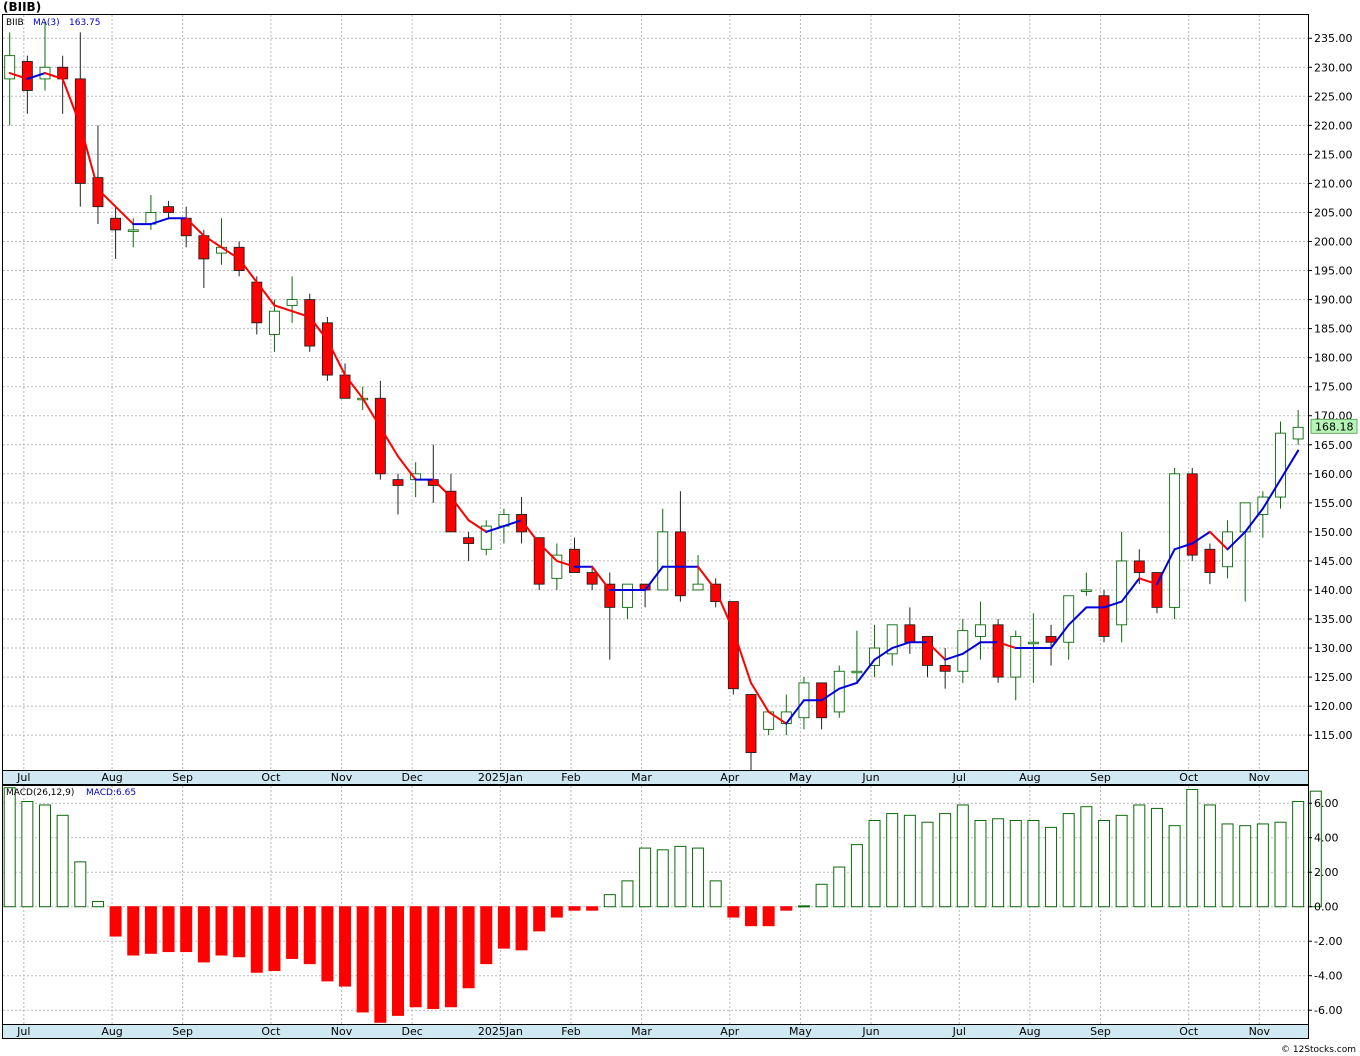  I want to click on price-y-tick-label: 230.00, so click(1333, 67).